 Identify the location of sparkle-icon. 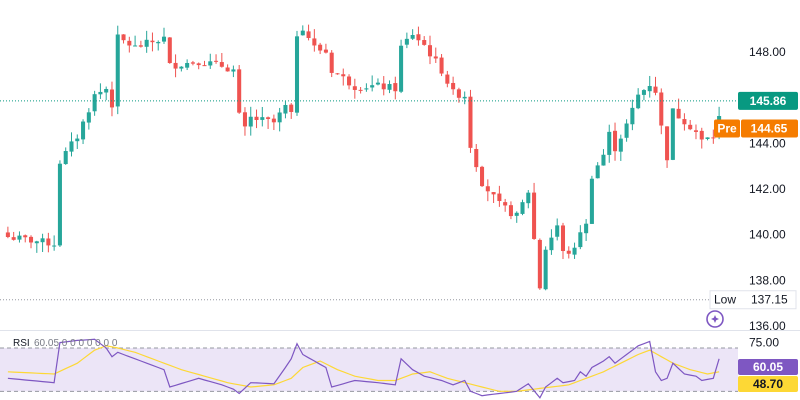
(715, 319).